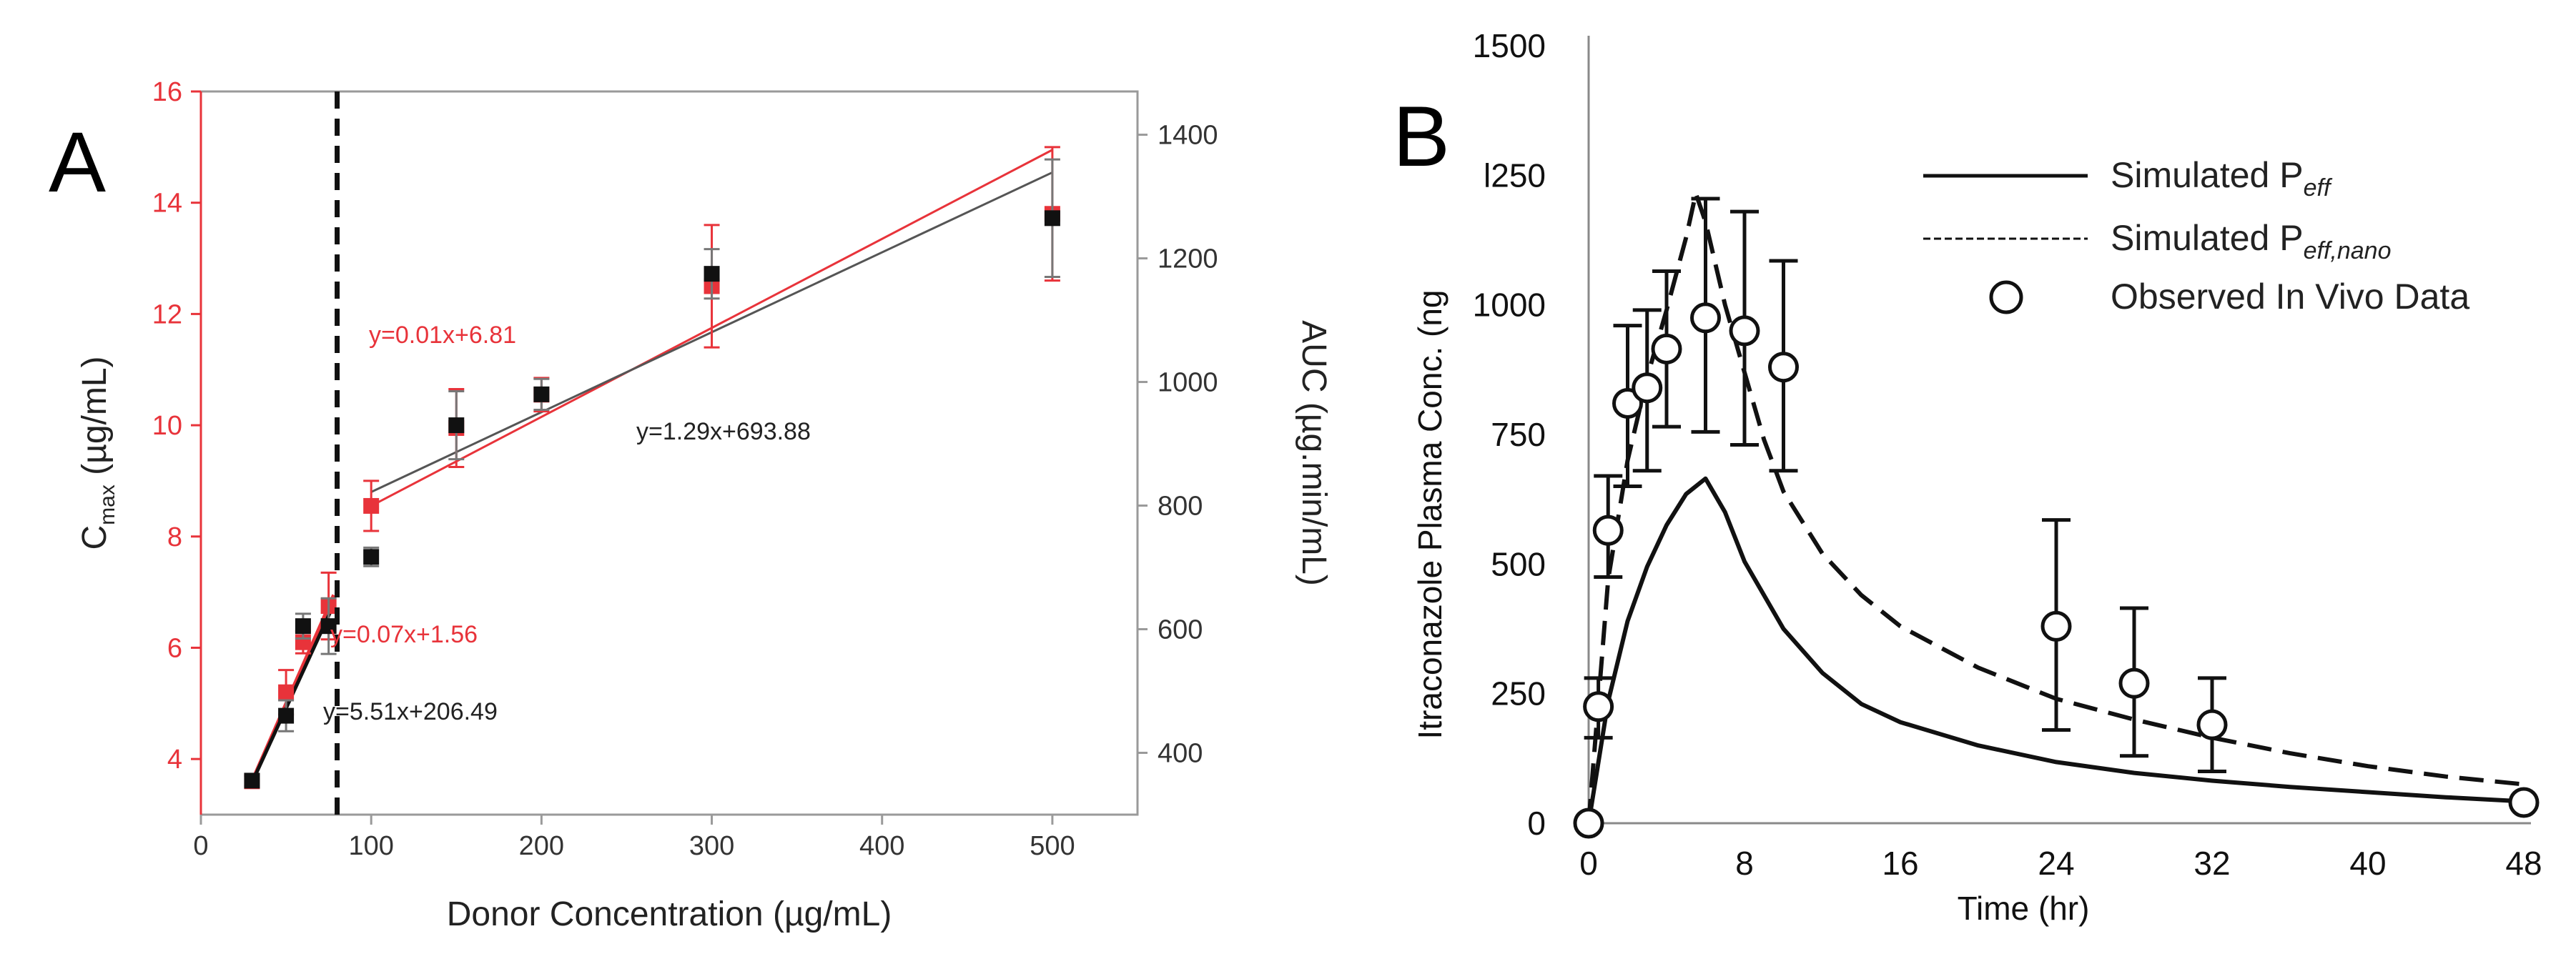  What do you see at coordinates (2207, 175) in the screenshot?
I see `legend-solid-main: Simulated P` at bounding box center [2207, 175].